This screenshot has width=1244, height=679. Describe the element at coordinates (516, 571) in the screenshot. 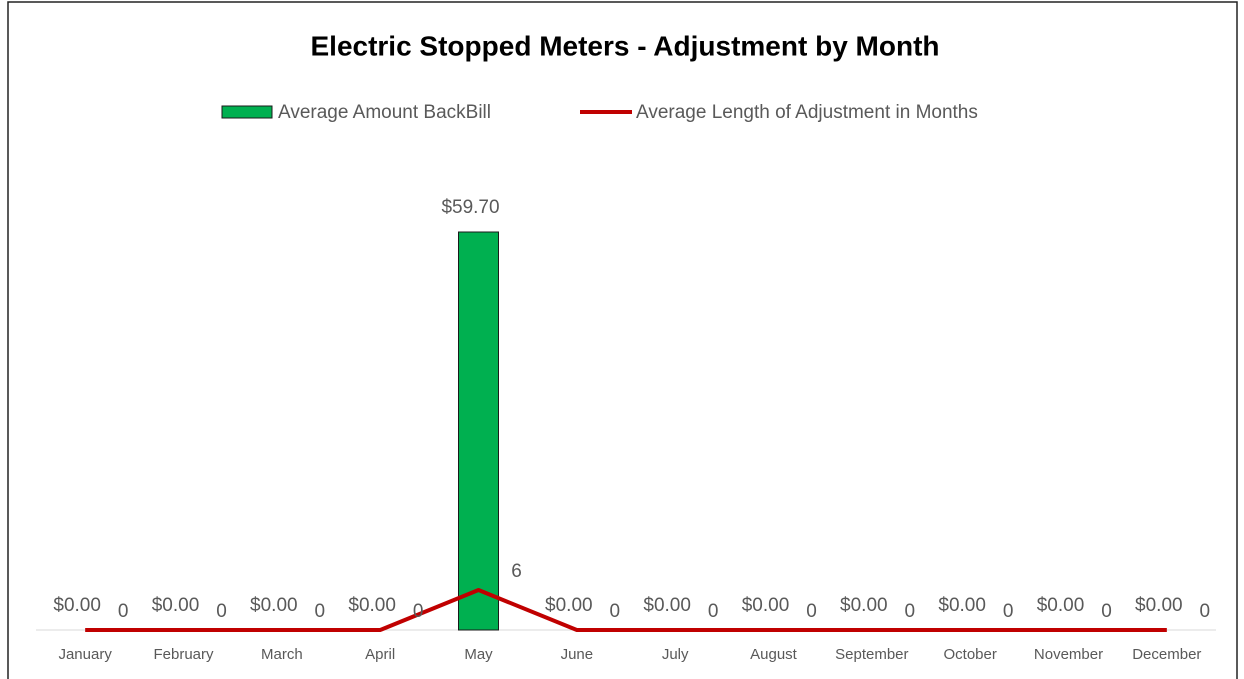

I see `line-value-label: 6` at that location.